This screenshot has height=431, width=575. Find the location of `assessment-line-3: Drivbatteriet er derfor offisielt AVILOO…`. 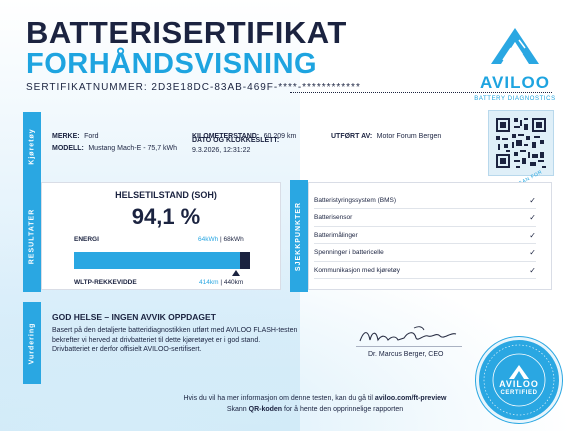

assessment-line-3: Drivbatteriet er derfor offisielt AVILOO… is located at coordinates (127, 349).